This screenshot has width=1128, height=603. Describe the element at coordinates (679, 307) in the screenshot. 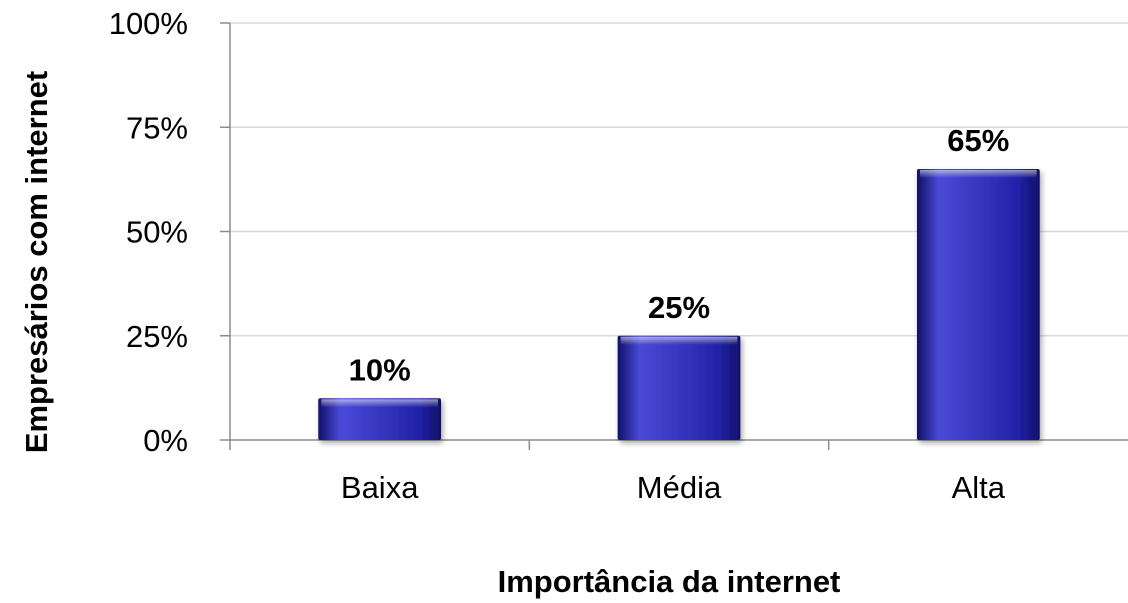

I see `data-label: 25%` at that location.